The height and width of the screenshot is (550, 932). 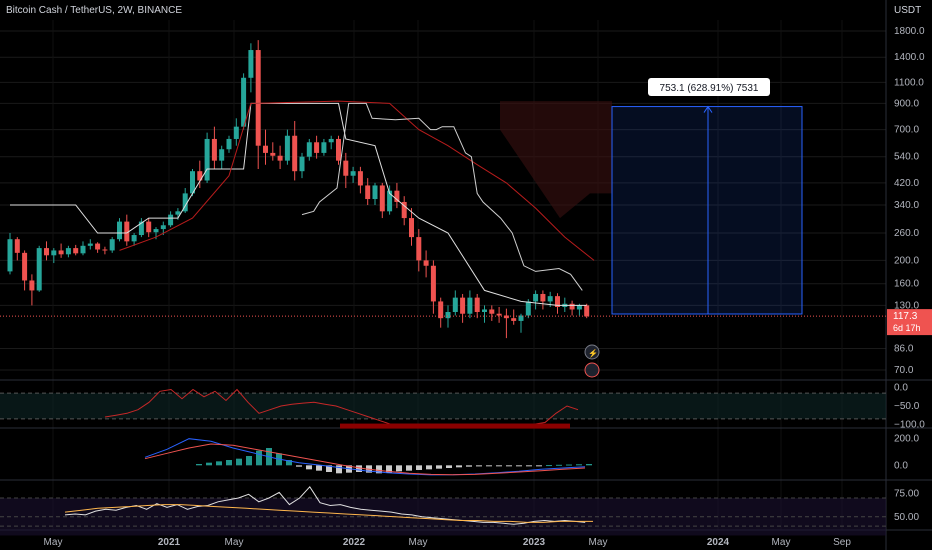 I want to click on macd-tick-label: 0.0, so click(x=901, y=465).